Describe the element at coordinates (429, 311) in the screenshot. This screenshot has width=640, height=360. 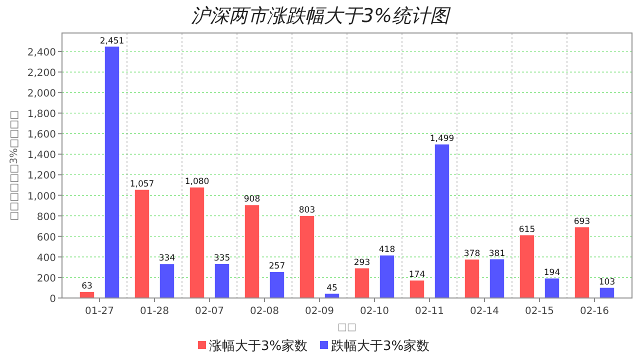
I see `x-tick-label: 02-11` at that location.